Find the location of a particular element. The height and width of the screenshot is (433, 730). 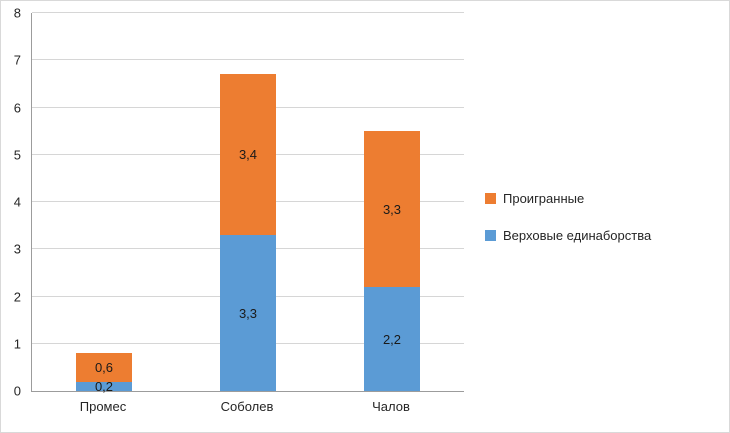

bar-segment: 0,2 is located at coordinates (104, 386).